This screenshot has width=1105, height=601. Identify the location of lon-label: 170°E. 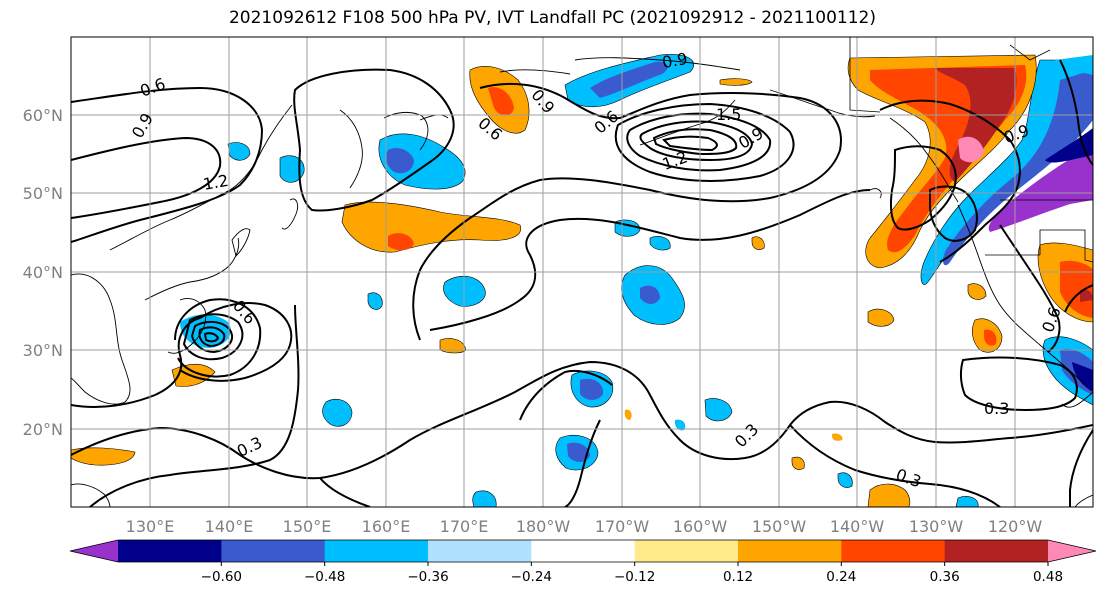
(464, 526).